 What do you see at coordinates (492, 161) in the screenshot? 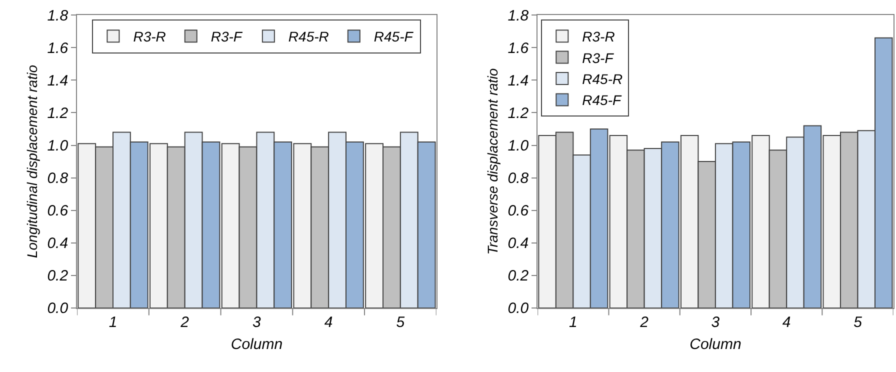
I see `y-axis-title: Transverse displacement ratio` at bounding box center [492, 161].